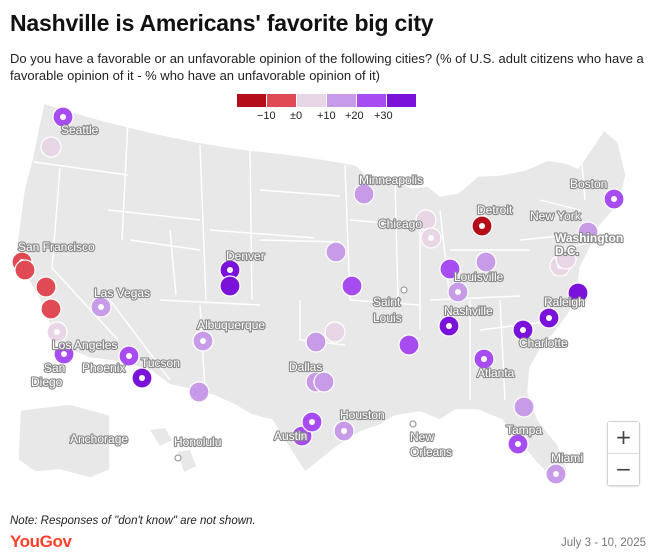 The image size is (662, 560). I want to click on city-label: Las Vegas, so click(122, 293).